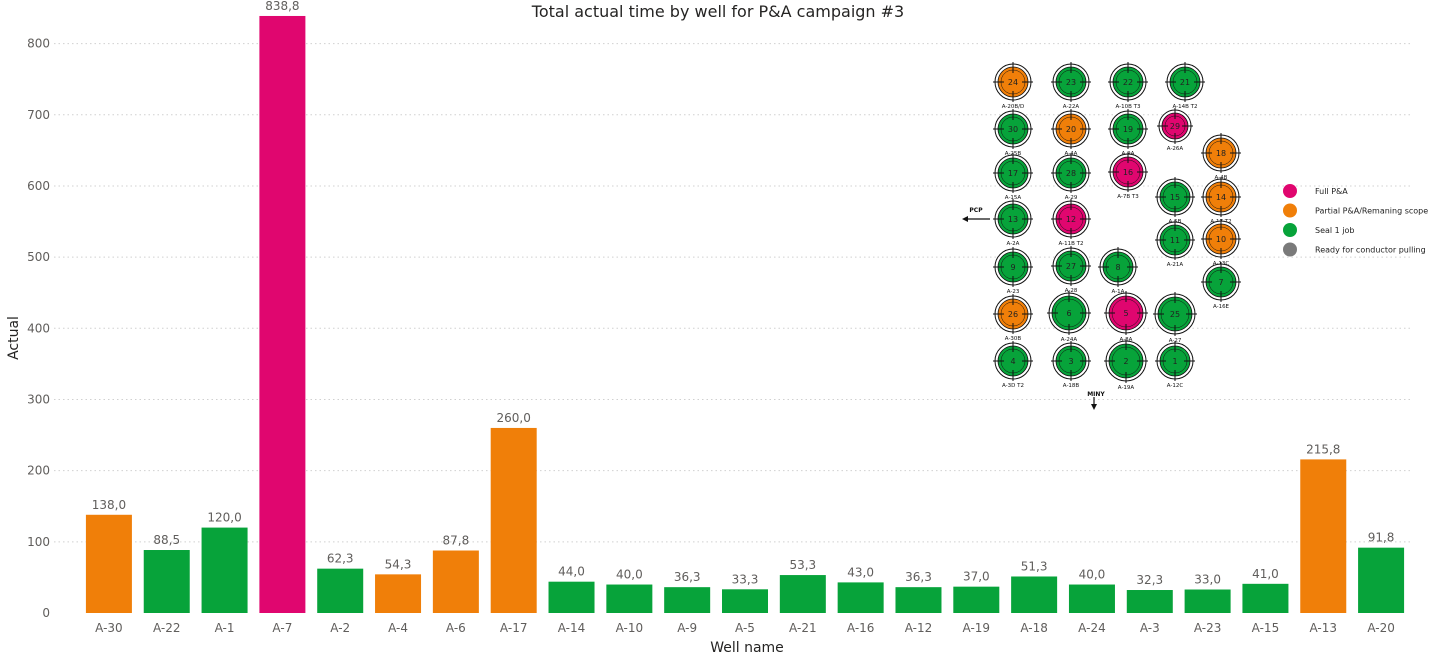 This screenshot has width=1429, height=655. Describe the element at coordinates (1323, 449) in the screenshot. I see `data-label: 215,8` at that location.